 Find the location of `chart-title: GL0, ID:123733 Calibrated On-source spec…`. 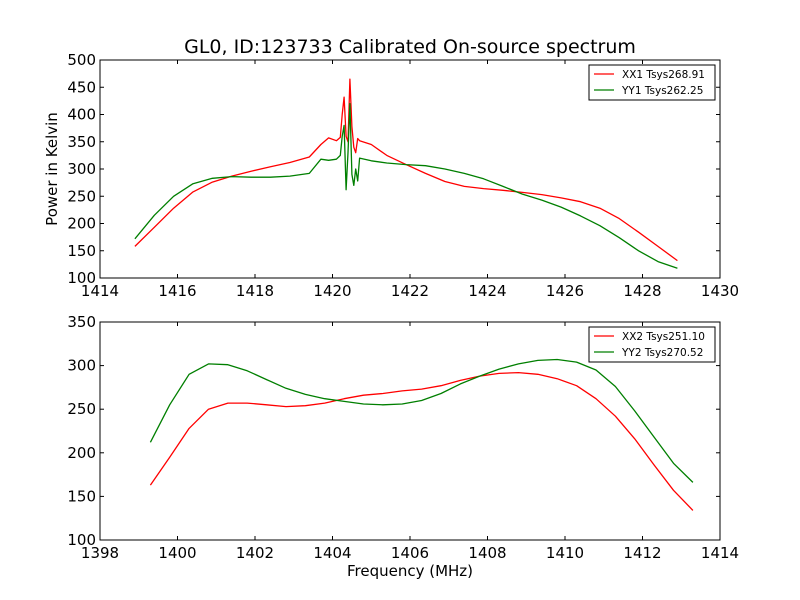

chart-title: GL0, ID:123733 Calibrated On-source spec… is located at coordinates (410, 47).